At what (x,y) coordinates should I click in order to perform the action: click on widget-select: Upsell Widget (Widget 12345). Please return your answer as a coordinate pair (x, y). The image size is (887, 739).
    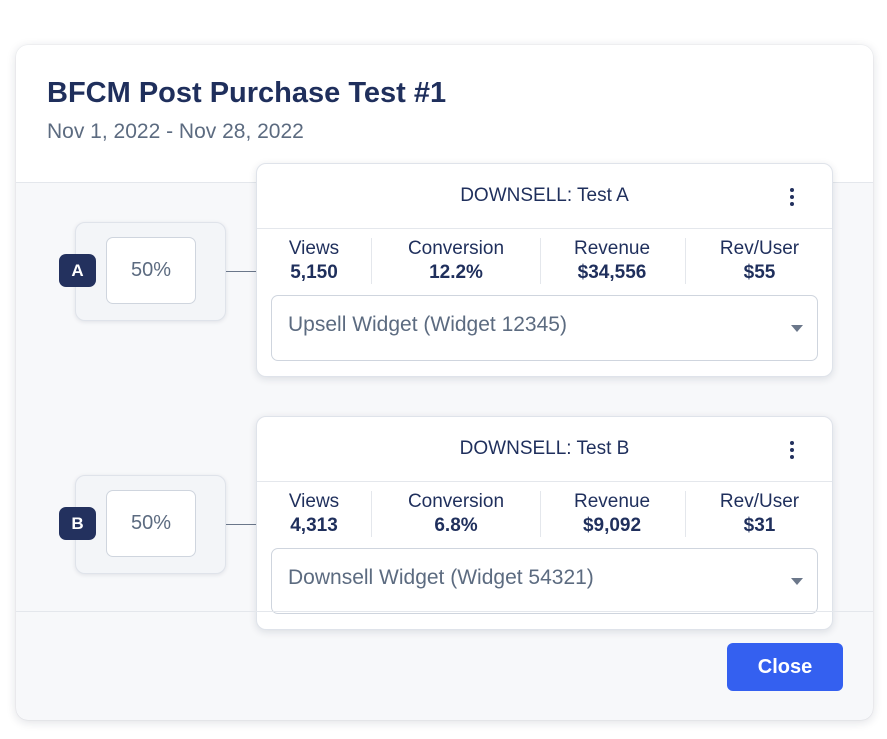
    Looking at the image, I should click on (544, 328).